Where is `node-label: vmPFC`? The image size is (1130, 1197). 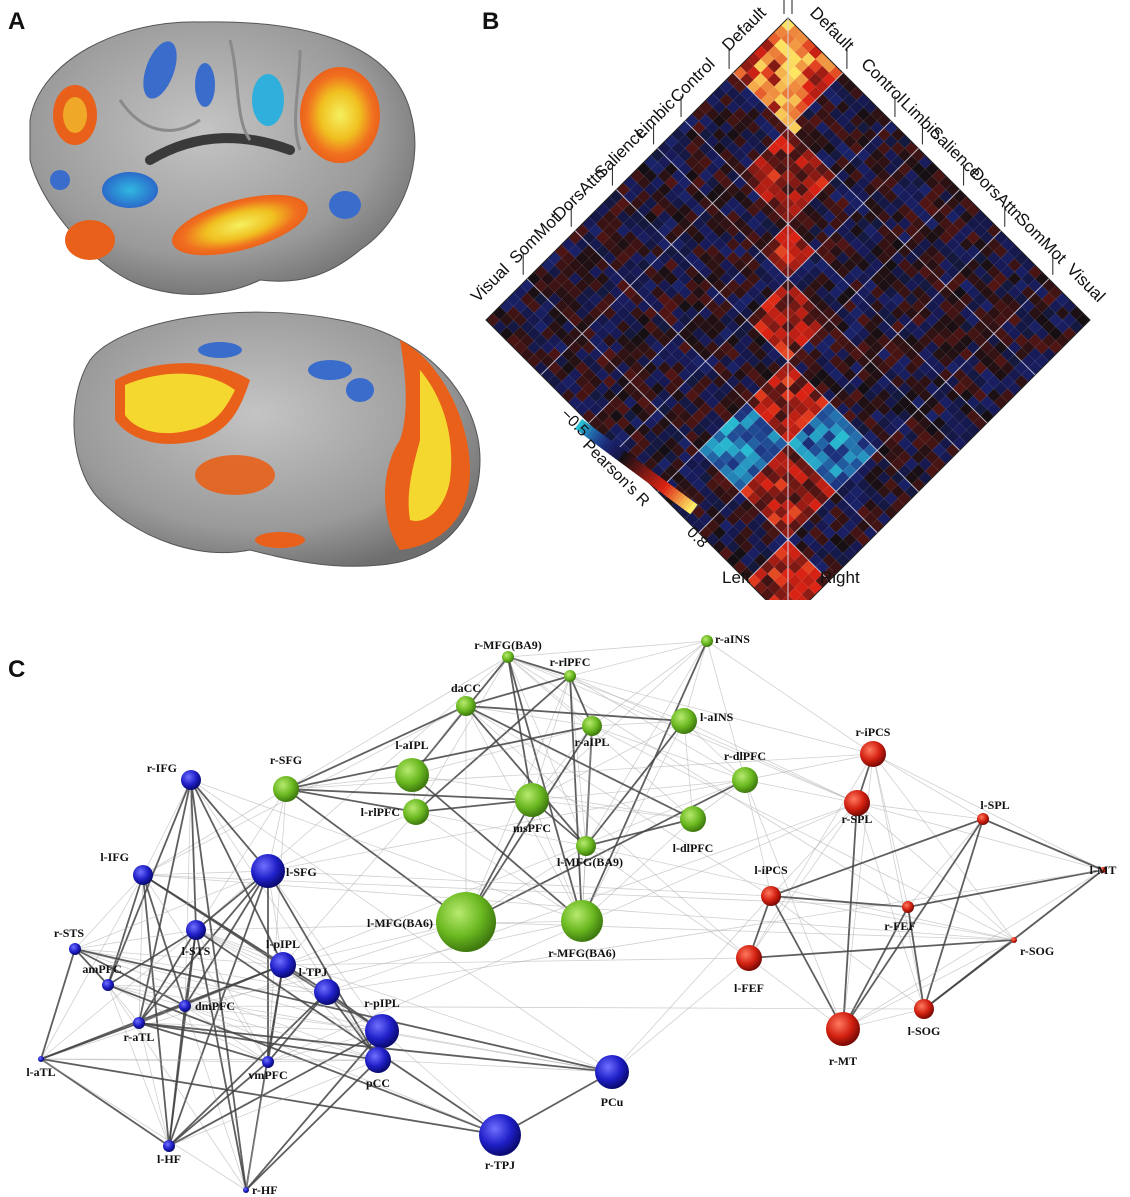
node-label: vmPFC is located at coordinates (267, 1075).